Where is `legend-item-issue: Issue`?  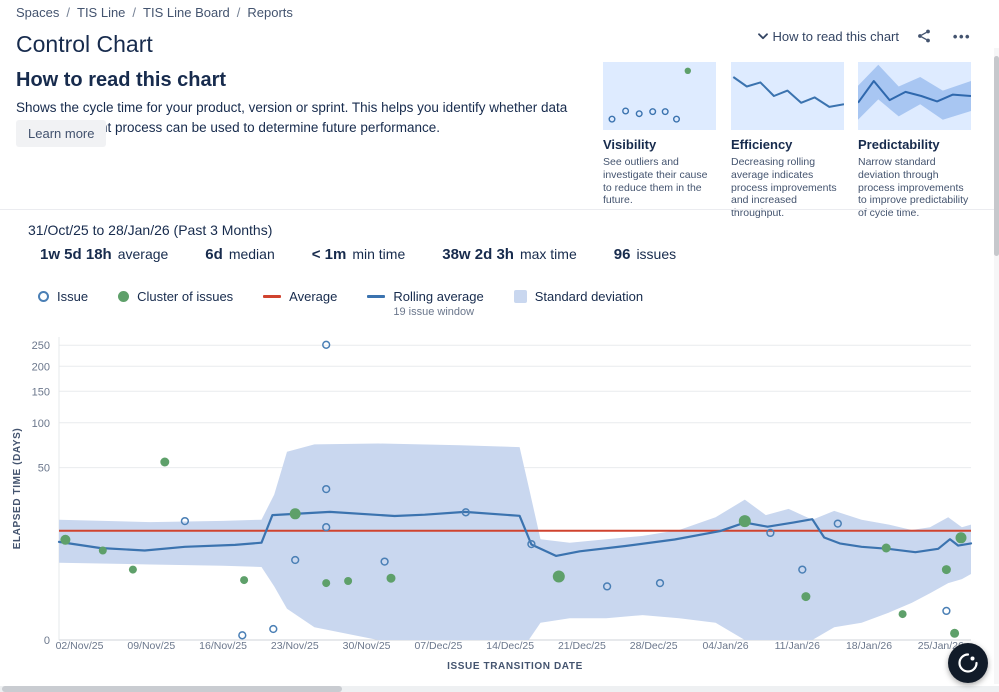
legend-item-issue: Issue is located at coordinates (63, 296).